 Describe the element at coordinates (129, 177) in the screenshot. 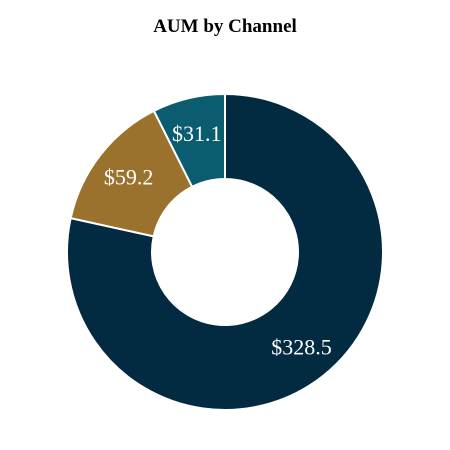

I see `slice-label-1: $59.2` at that location.